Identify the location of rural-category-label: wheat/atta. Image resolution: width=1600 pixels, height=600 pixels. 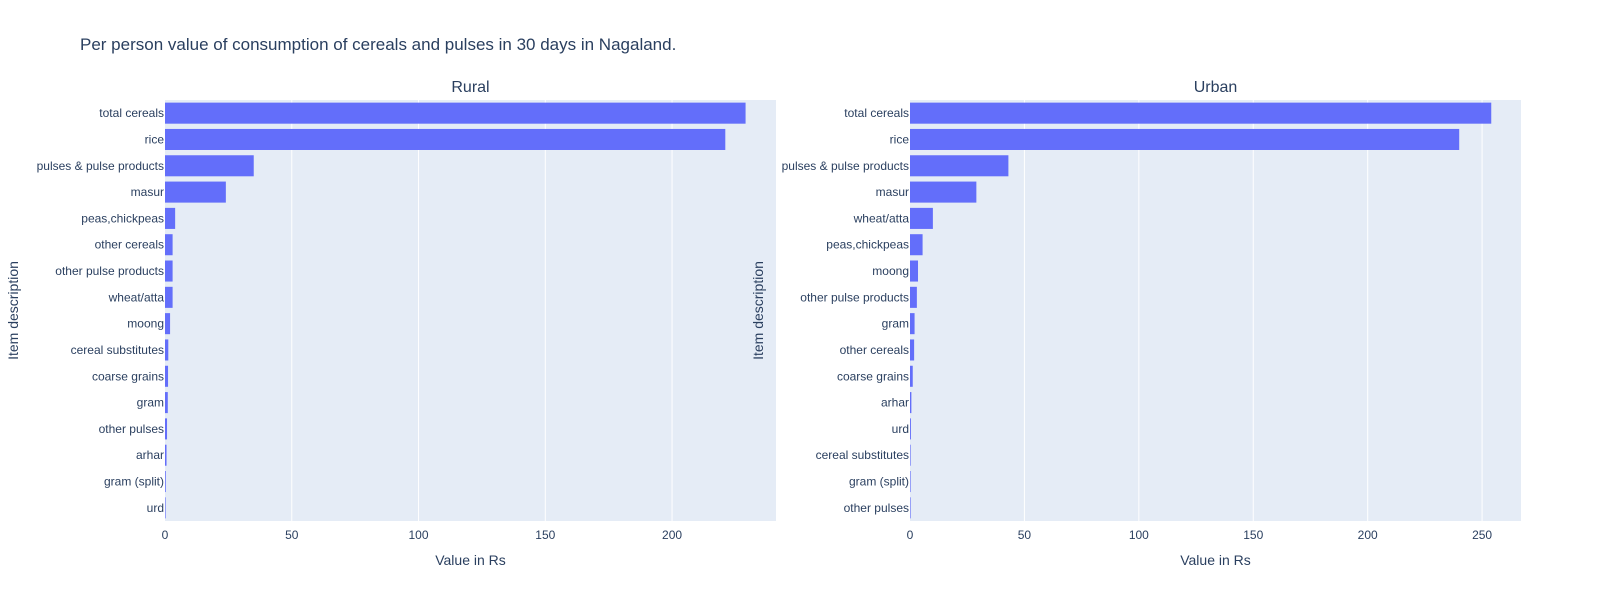
(136, 297).